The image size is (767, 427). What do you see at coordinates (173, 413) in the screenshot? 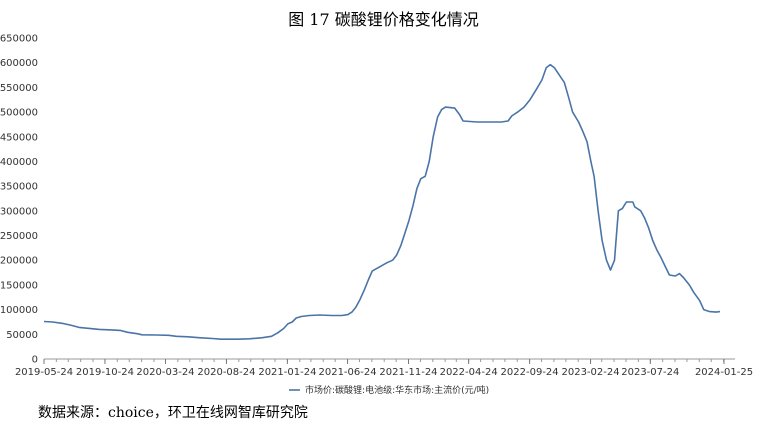
I see `source-note: 数据来源：choice，环卫在线网智库研究院` at bounding box center [173, 413].